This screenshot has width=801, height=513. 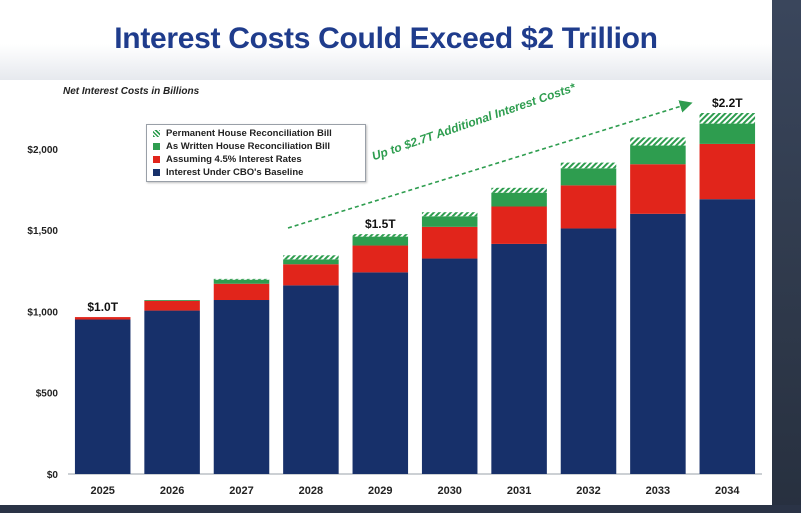 What do you see at coordinates (311, 491) in the screenshot?
I see `x-tick-label: 2028` at bounding box center [311, 491].